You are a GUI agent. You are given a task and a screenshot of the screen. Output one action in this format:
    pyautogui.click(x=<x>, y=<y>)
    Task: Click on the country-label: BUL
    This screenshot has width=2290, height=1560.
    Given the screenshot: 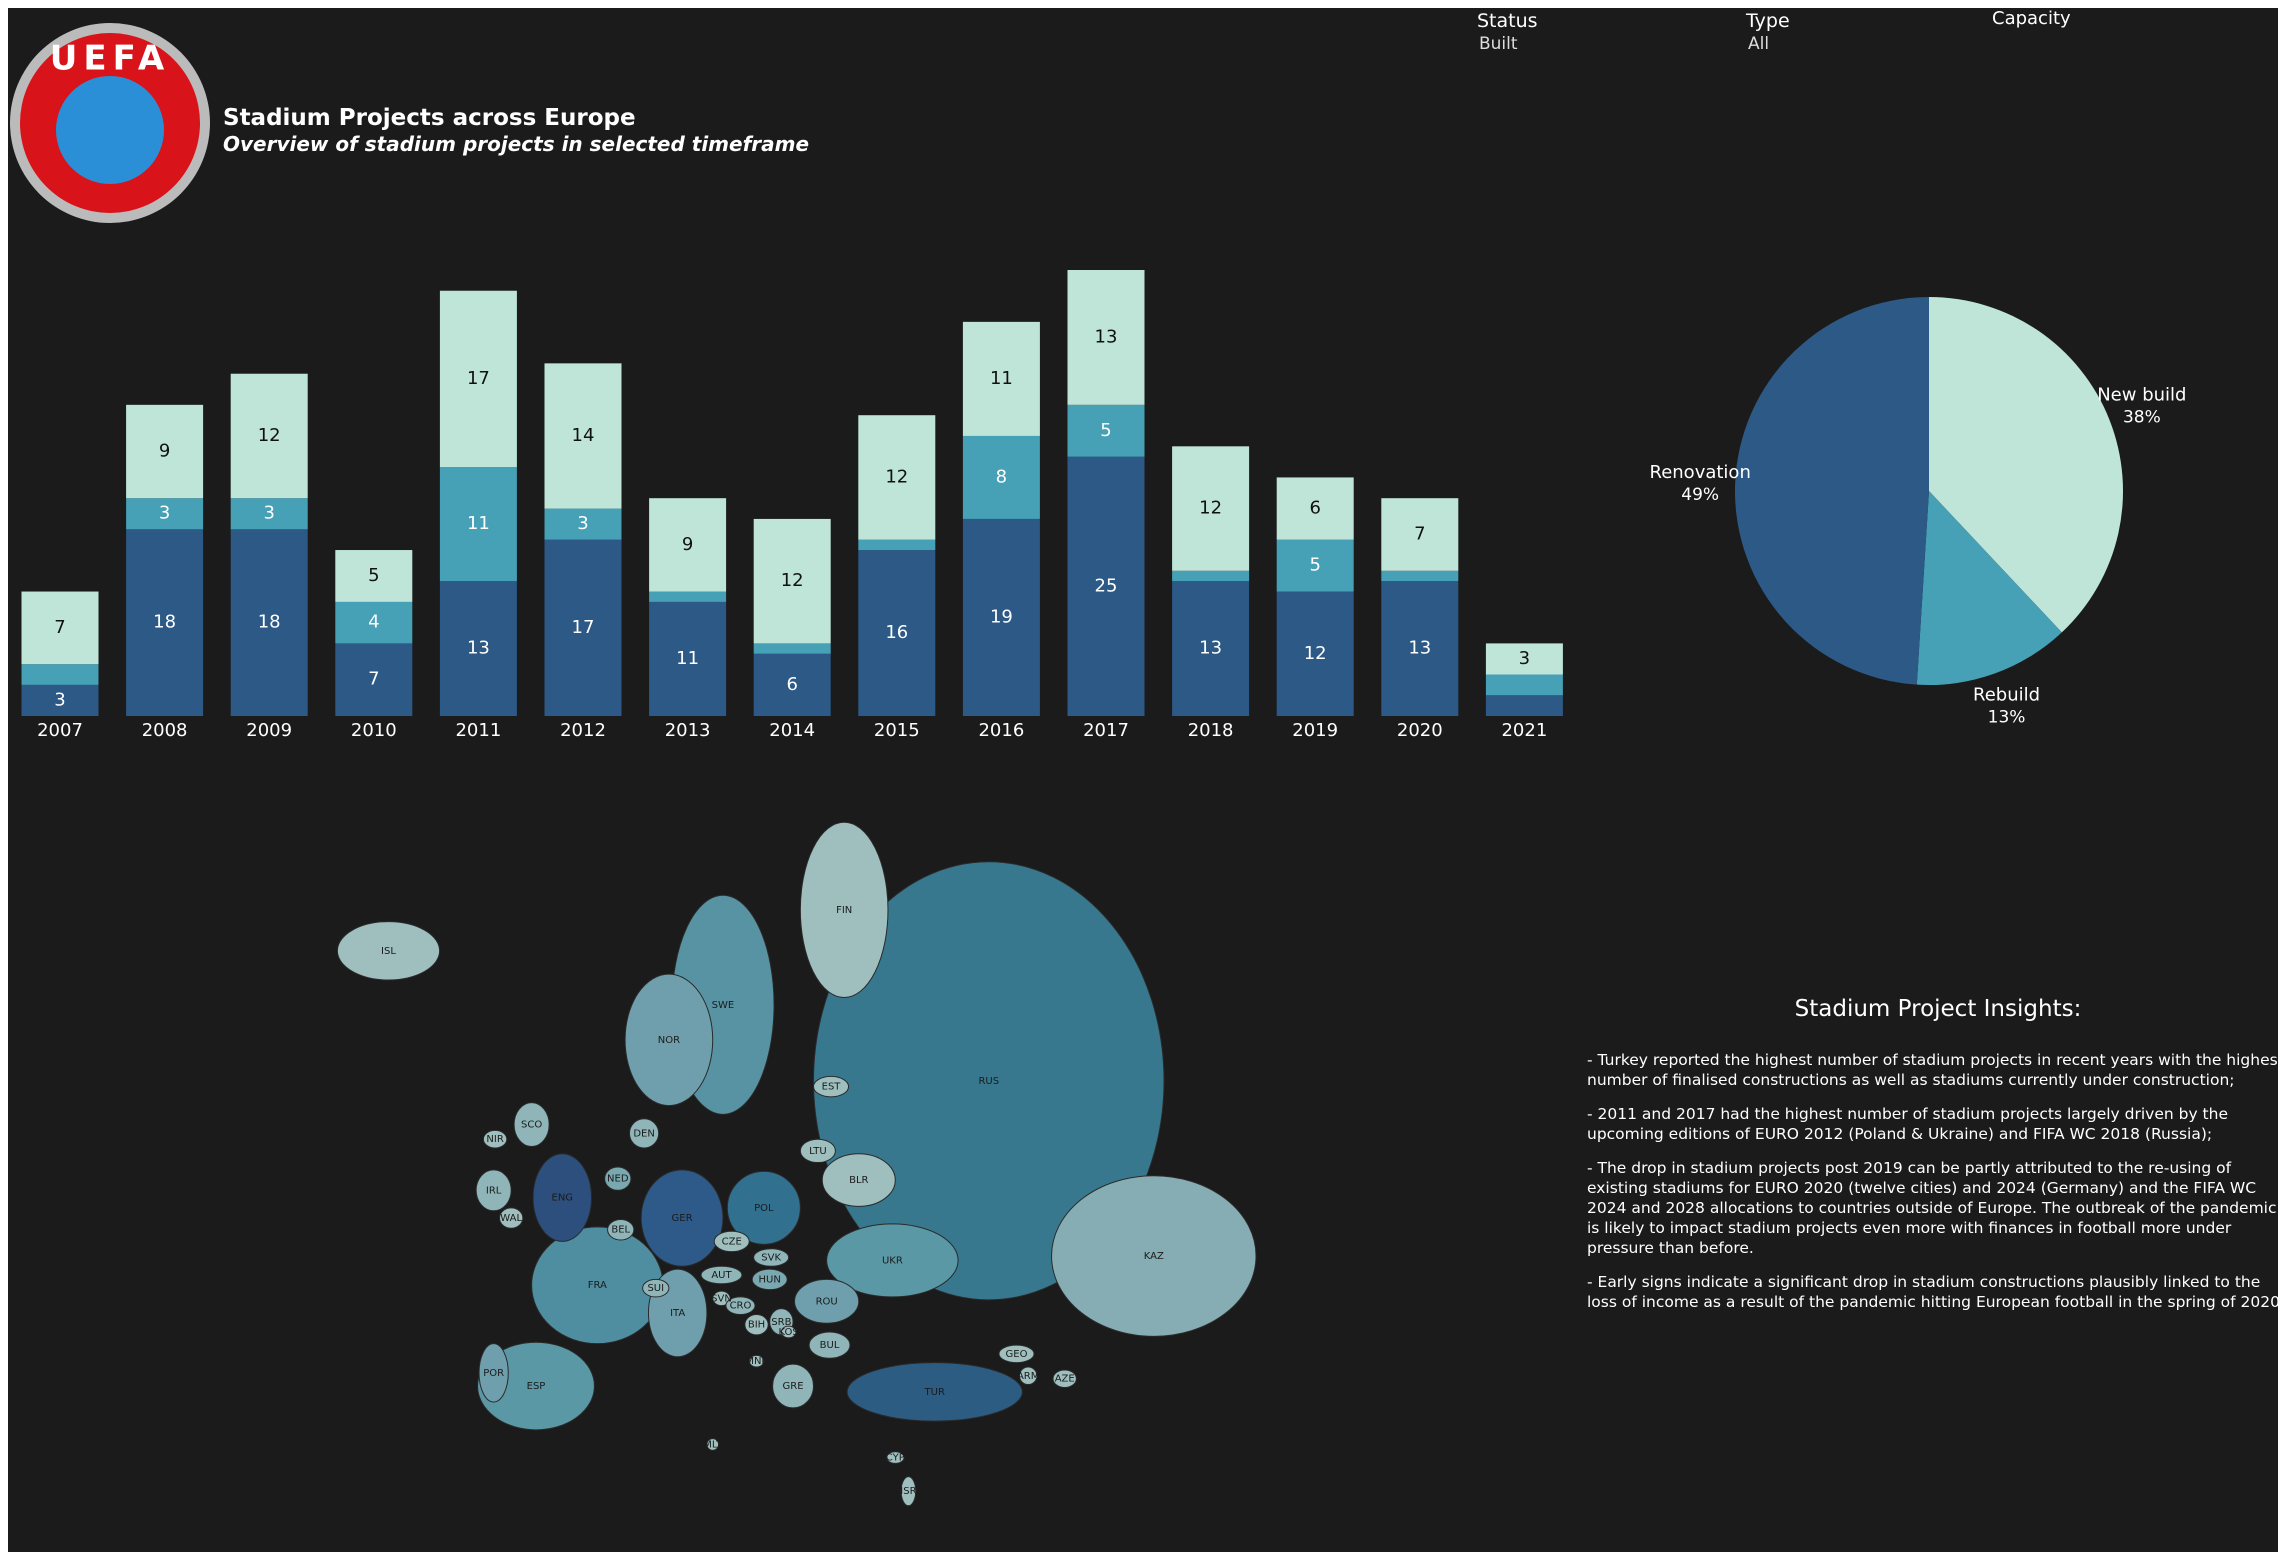 What is the action you would take?
    pyautogui.click(x=830, y=1345)
    